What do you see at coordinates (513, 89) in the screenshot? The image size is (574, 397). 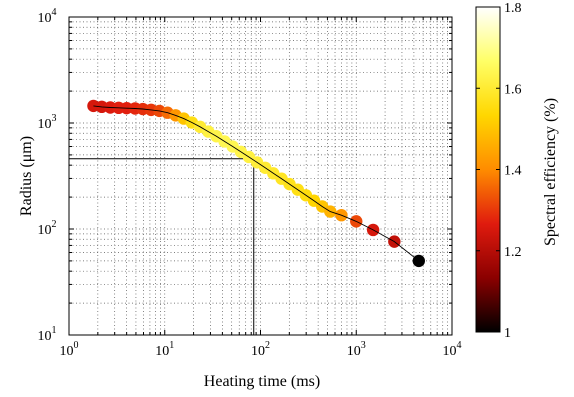 I see `colorbar-tick-label: 1.6` at bounding box center [513, 89].